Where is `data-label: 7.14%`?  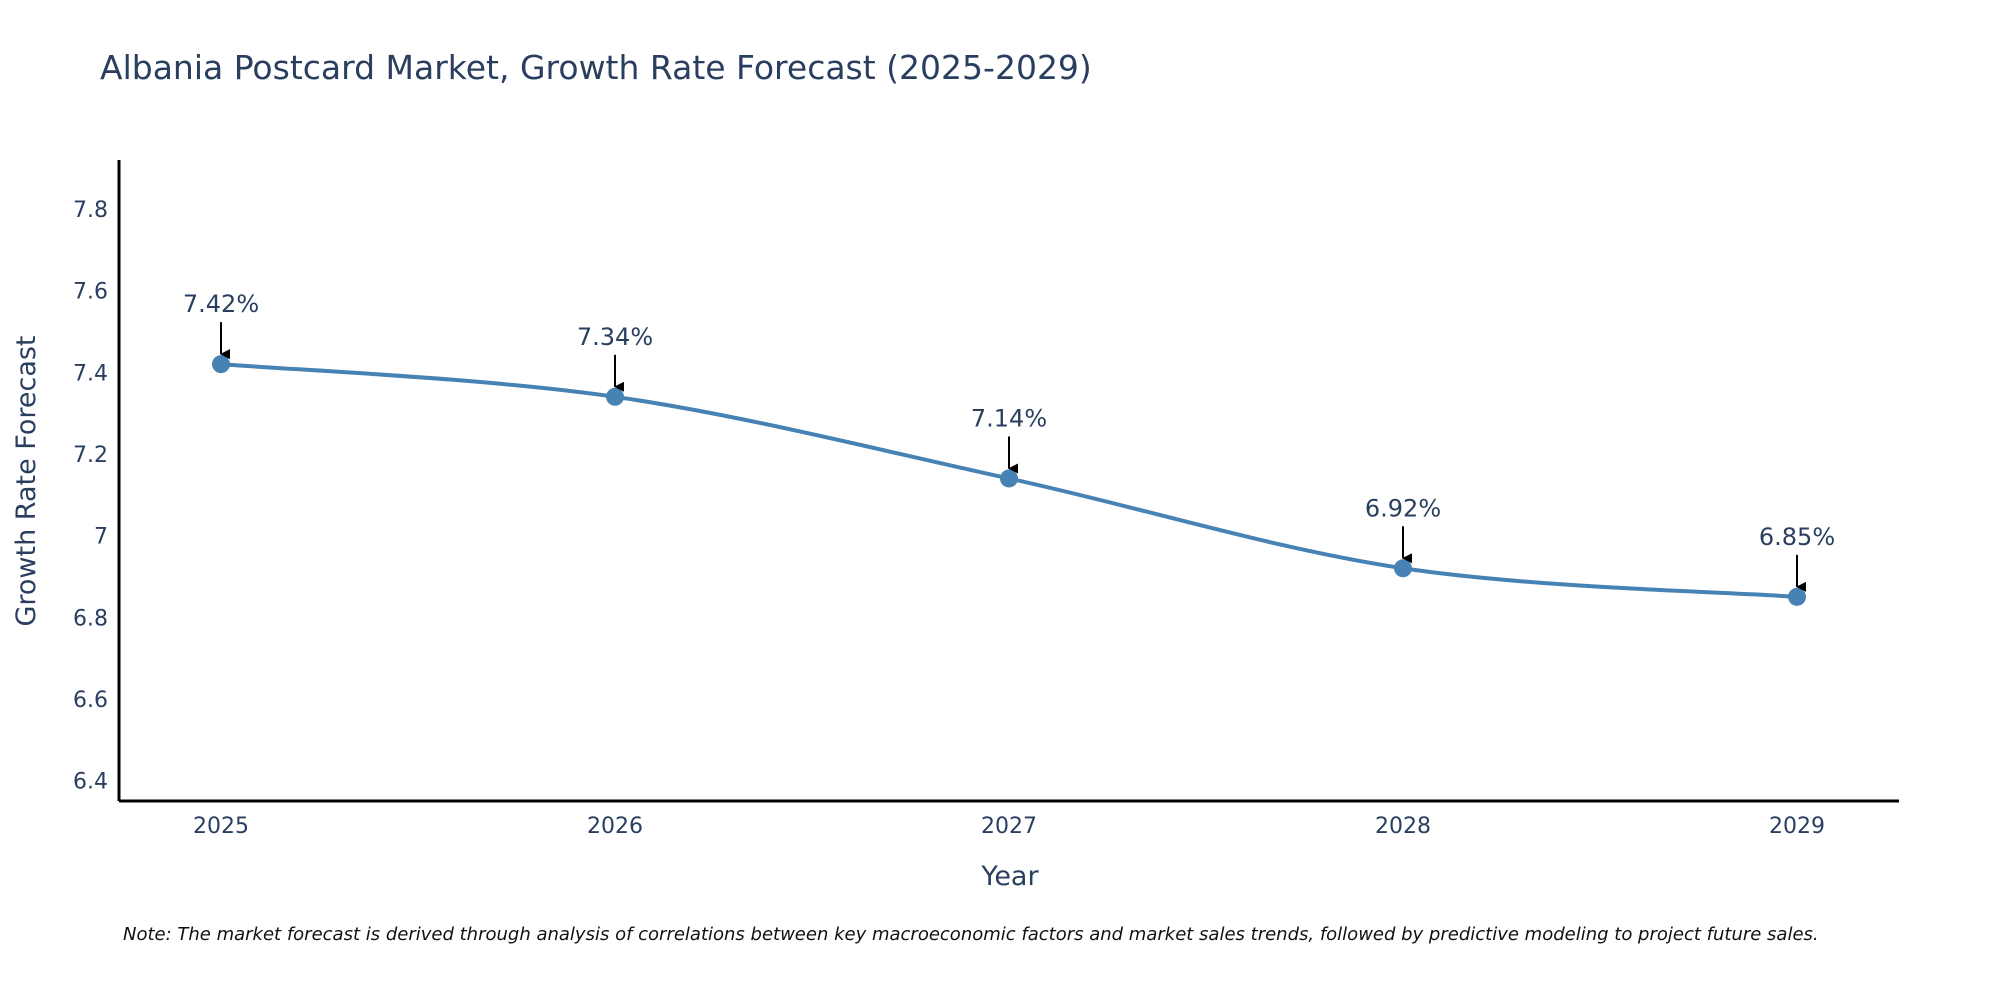 data-label: 7.14% is located at coordinates (1009, 418).